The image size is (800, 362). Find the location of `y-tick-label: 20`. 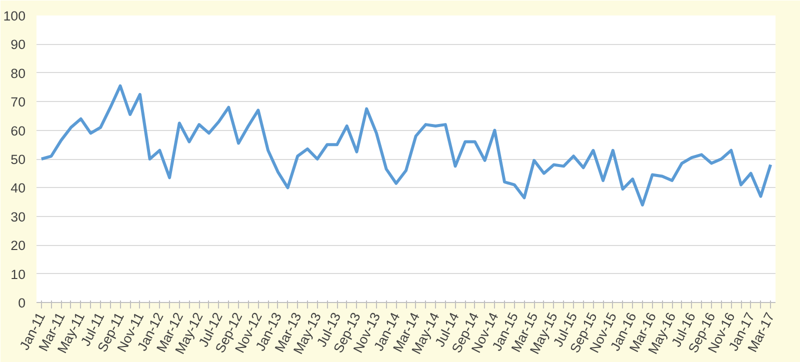

y-tick-label: 20 is located at coordinates (18, 246).